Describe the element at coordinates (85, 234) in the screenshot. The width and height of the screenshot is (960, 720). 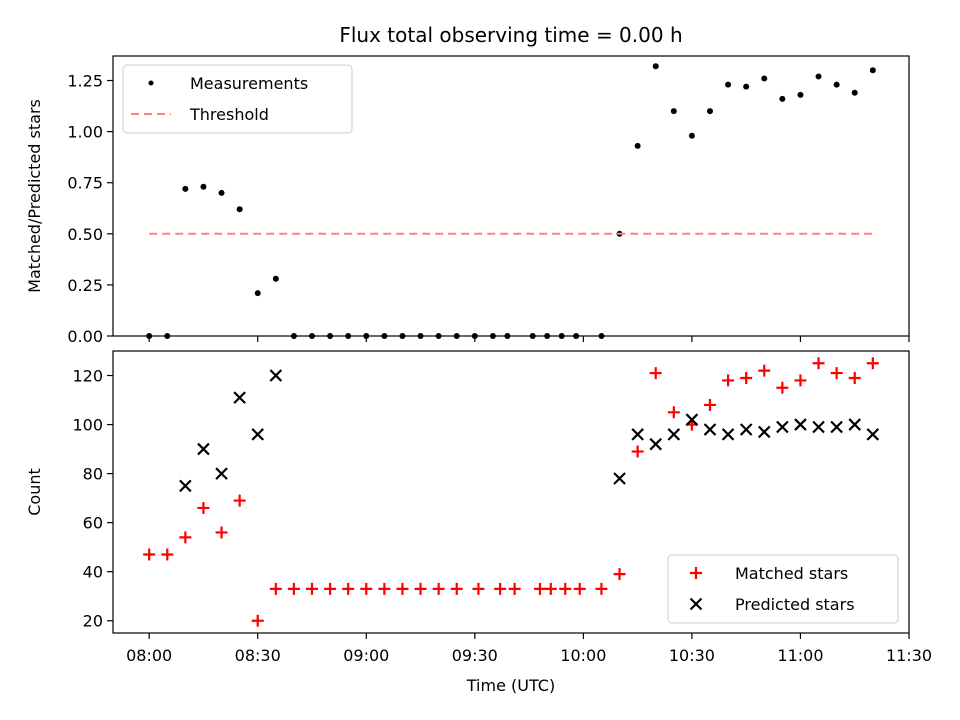
I see `y-tick-label: 0.50` at that location.